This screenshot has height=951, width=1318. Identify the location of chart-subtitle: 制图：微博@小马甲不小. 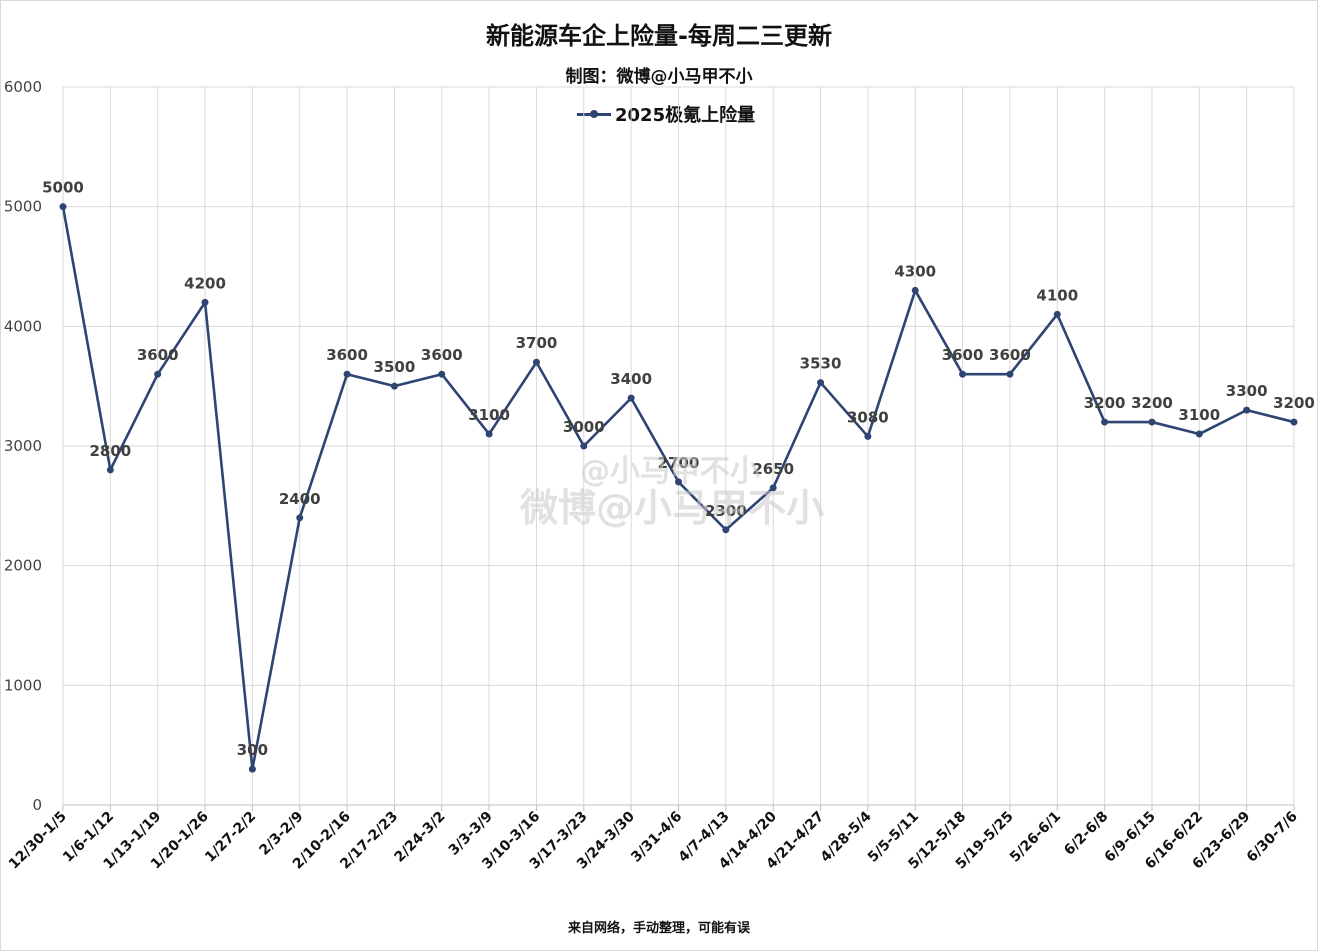
(659, 77).